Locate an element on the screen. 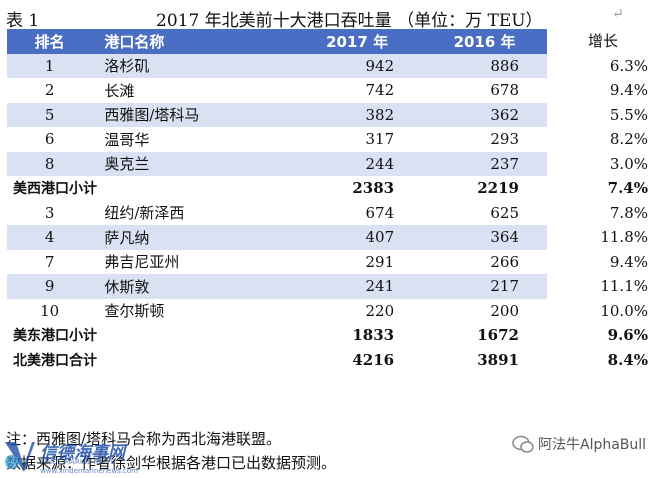  data-source-text: 作者徐剑华根据各港口已出数据预测。 is located at coordinates (209, 463).